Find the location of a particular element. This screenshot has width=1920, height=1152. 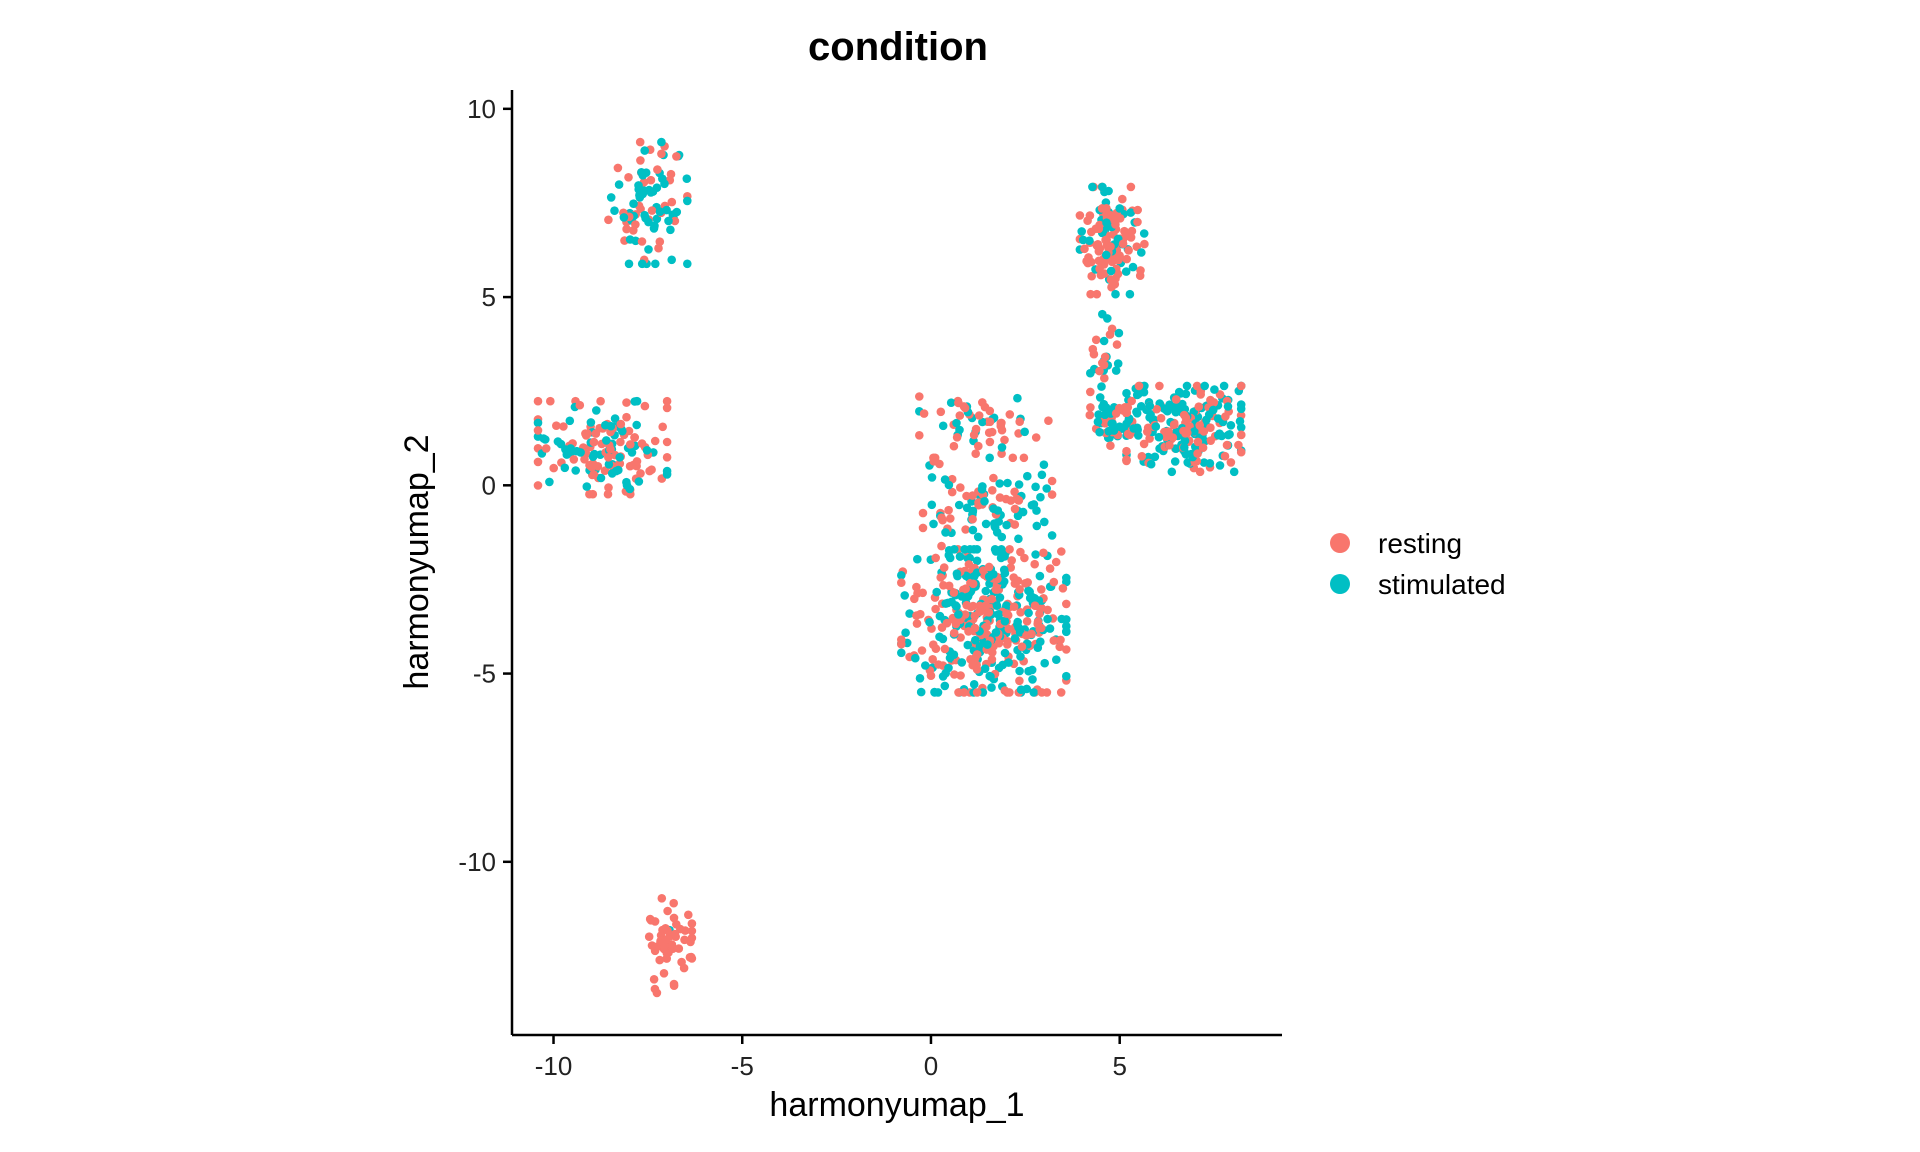

y-ticks: 10 5 0 -5 -10 is located at coordinates (485, 485).